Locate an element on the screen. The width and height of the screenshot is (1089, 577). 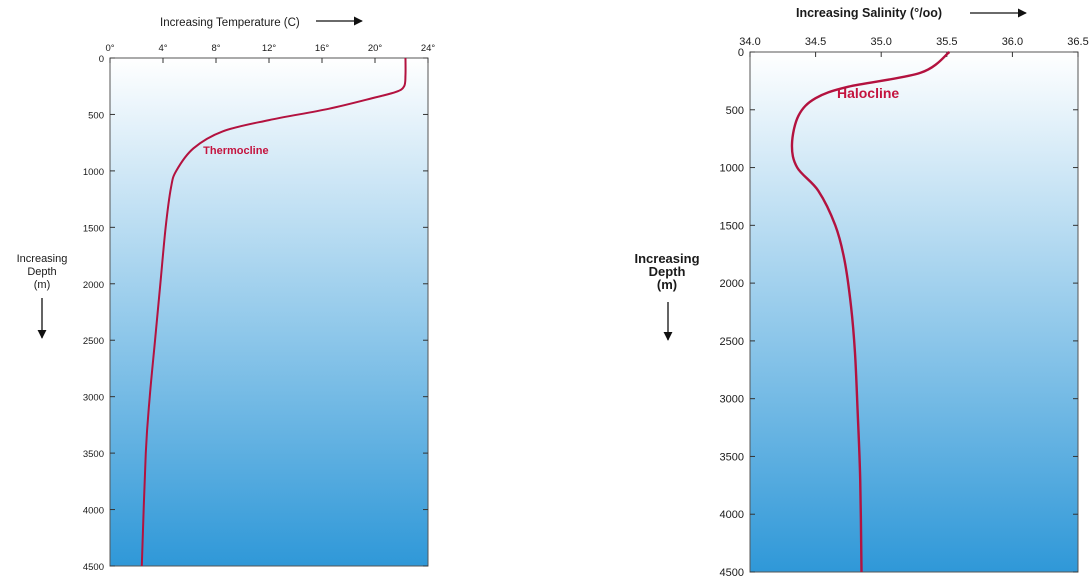
x-tick-label: 20° is located at coordinates (375, 48).